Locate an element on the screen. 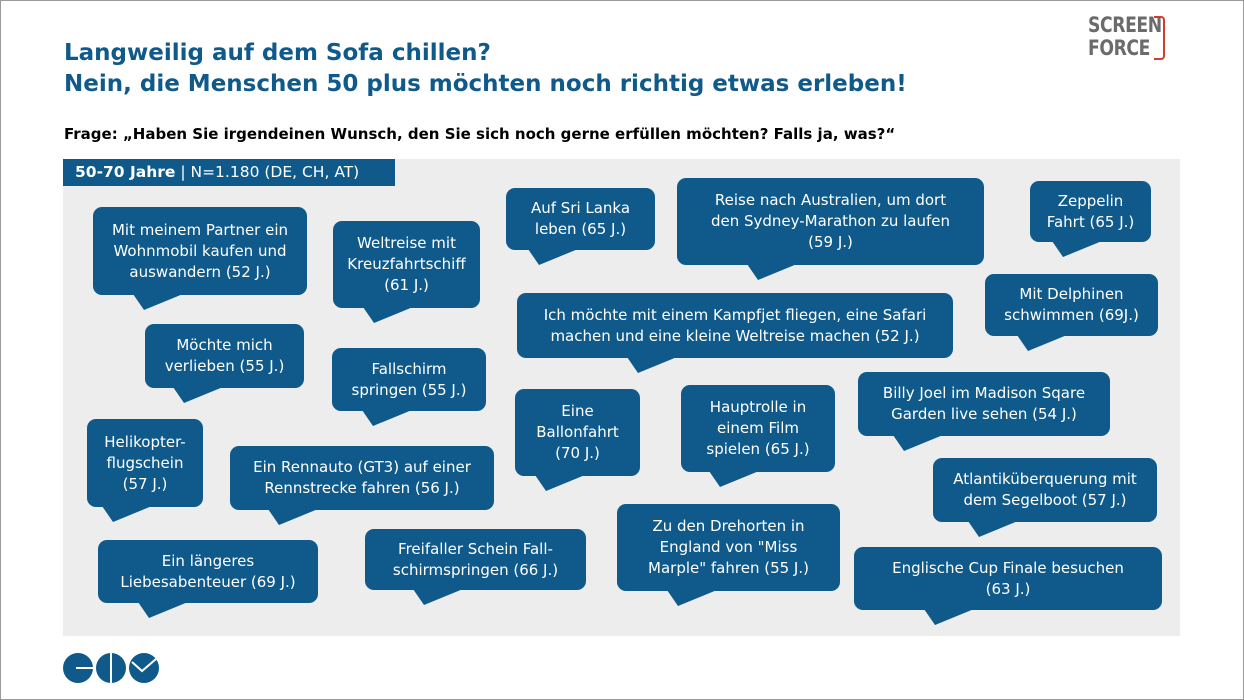  speech-bubble: Fallschirm springen (55 J.) is located at coordinates (409, 387).